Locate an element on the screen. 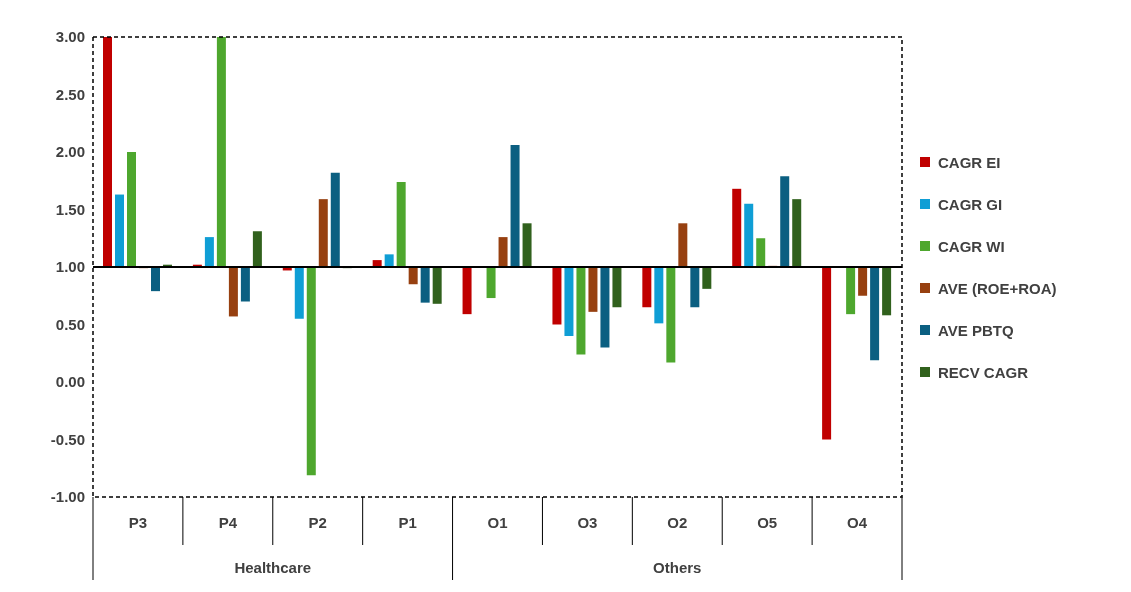 The image size is (1131, 592). y-tick-label: -1.00 is located at coordinates (67, 497).